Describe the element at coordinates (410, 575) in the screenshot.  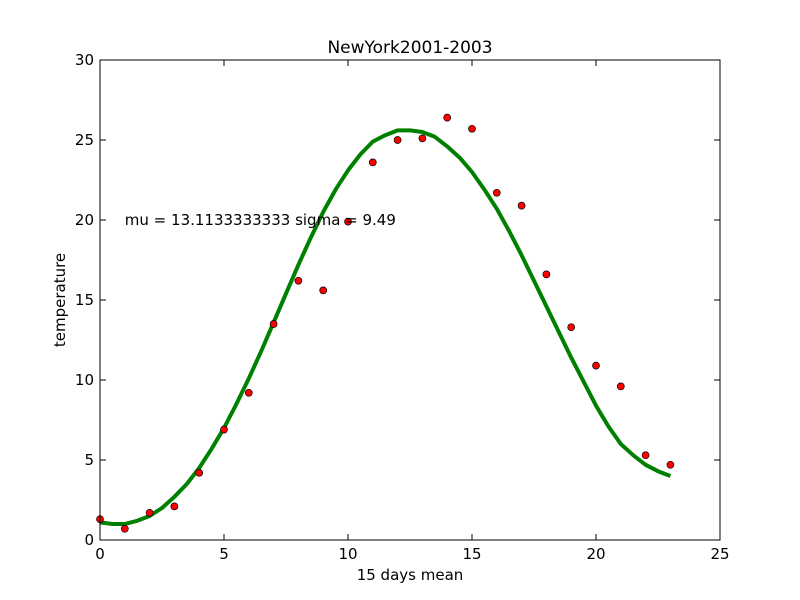
I see `x-axis-label: 15 days mean` at that location.